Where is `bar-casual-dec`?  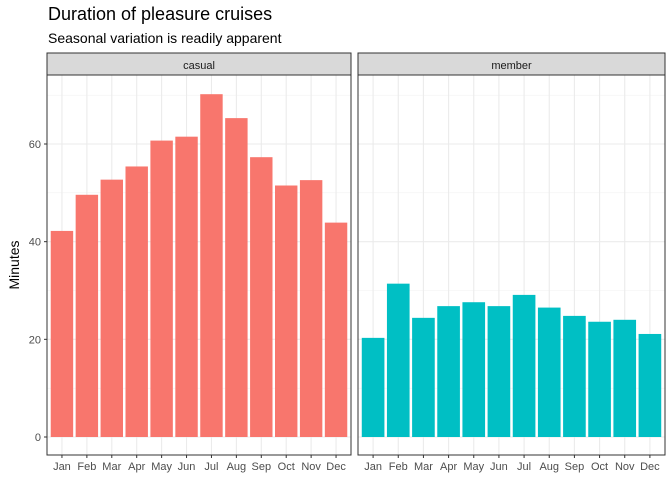
bar-casual-dec is located at coordinates (336, 329).